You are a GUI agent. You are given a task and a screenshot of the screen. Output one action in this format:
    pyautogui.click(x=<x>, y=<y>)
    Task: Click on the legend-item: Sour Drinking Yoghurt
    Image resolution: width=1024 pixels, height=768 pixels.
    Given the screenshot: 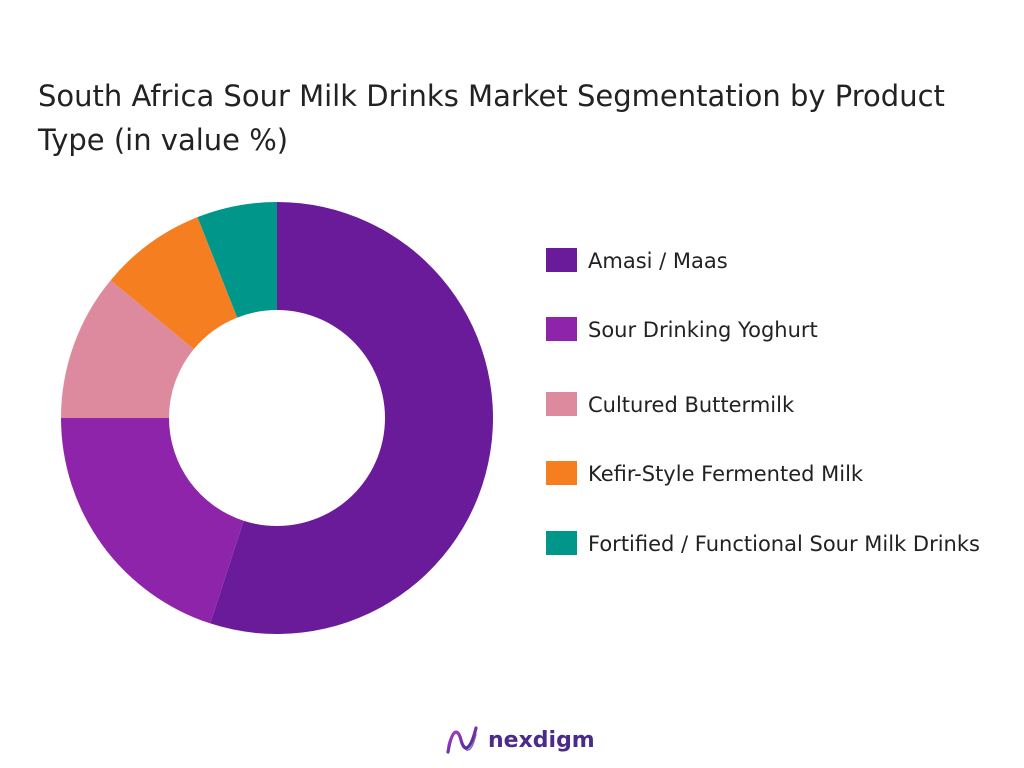 What is the action you would take?
    pyautogui.click(x=777, y=330)
    